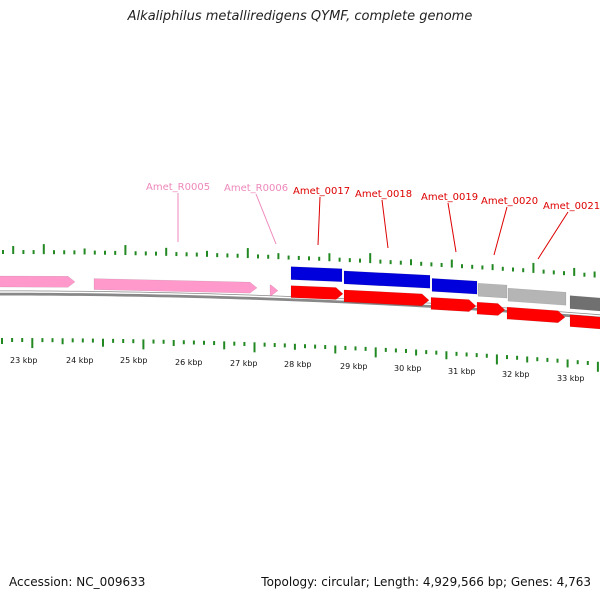 This screenshot has width=600, height=600. What do you see at coordinates (462, 582) in the screenshot?
I see `length-value: 4,929,566 bp` at bounding box center [462, 582].